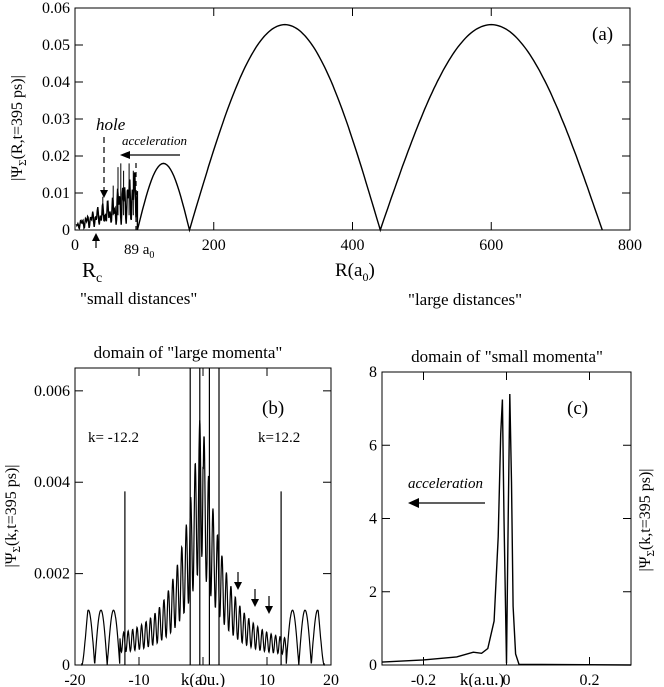 This screenshot has height=687, width=664. Describe the element at coordinates (104, 194) in the screenshot. I see `hole-arrow-head` at that location.